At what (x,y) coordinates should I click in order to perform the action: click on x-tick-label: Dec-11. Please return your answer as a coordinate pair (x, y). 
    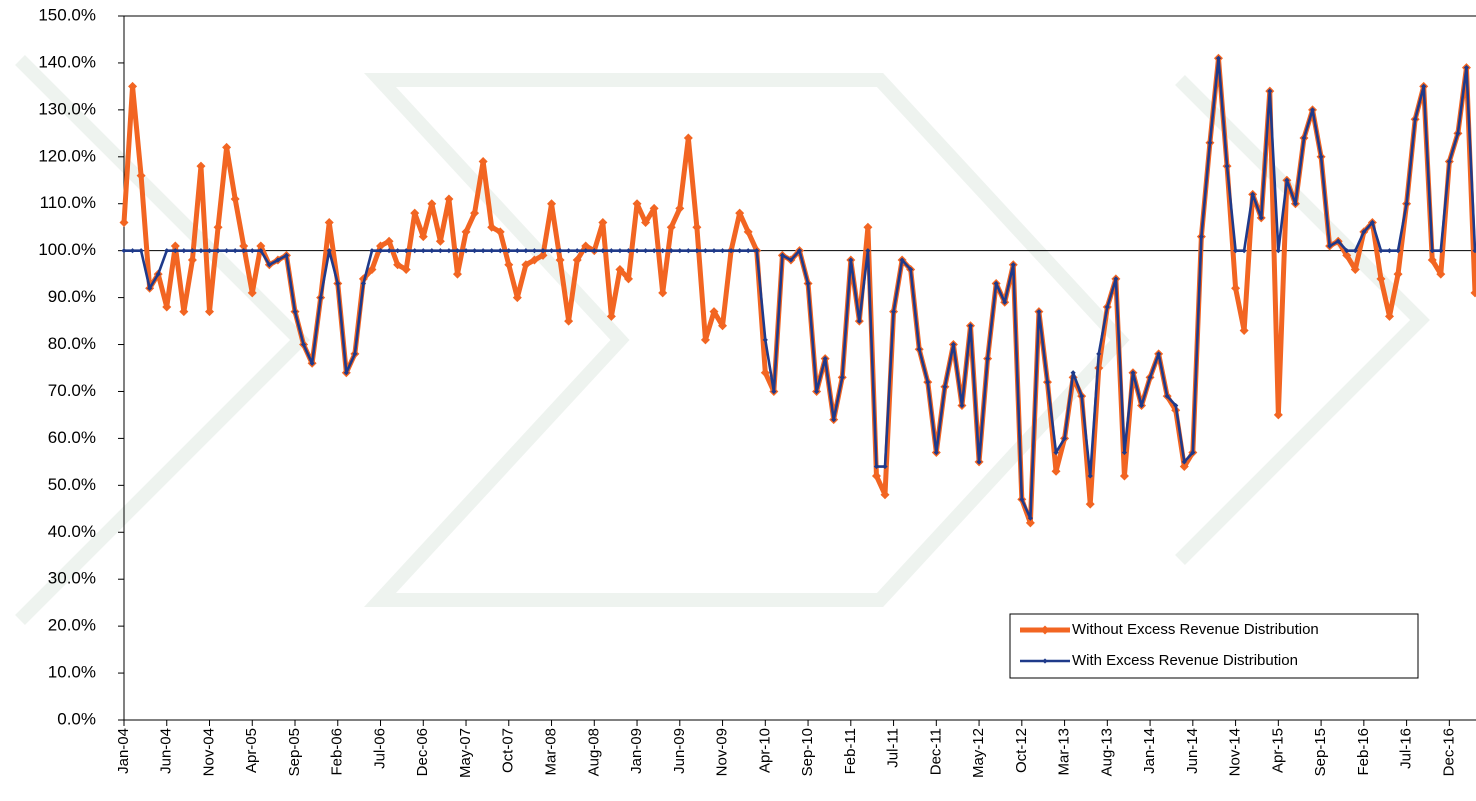
    Looking at the image, I should click on (935, 751).